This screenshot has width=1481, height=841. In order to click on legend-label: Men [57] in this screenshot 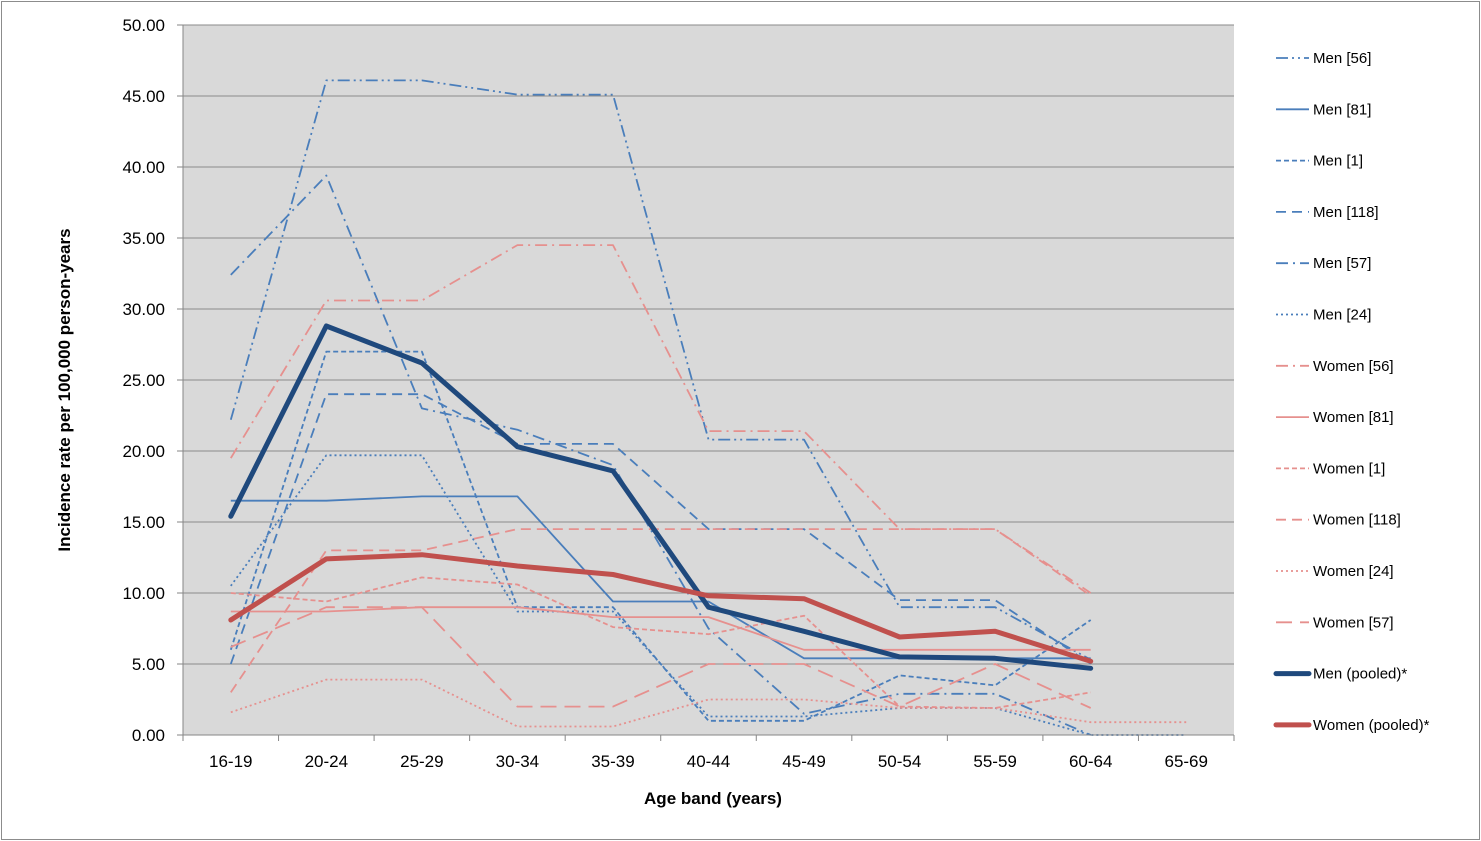, I will do `click(1342, 263)`.